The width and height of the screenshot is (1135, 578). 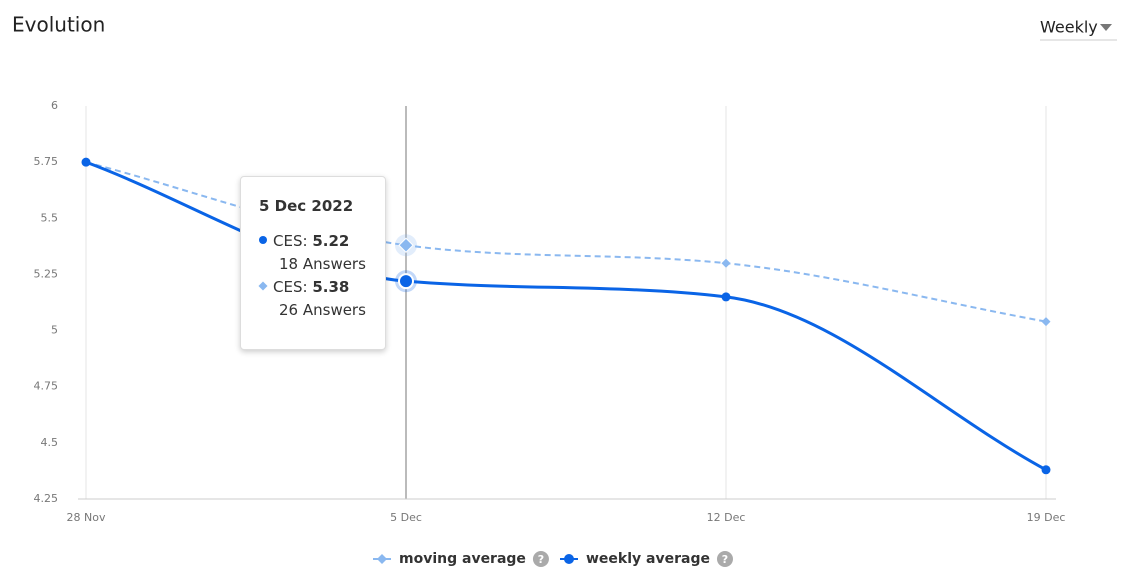 What do you see at coordinates (58, 25) in the screenshot?
I see `chart-title: Evolution` at bounding box center [58, 25].